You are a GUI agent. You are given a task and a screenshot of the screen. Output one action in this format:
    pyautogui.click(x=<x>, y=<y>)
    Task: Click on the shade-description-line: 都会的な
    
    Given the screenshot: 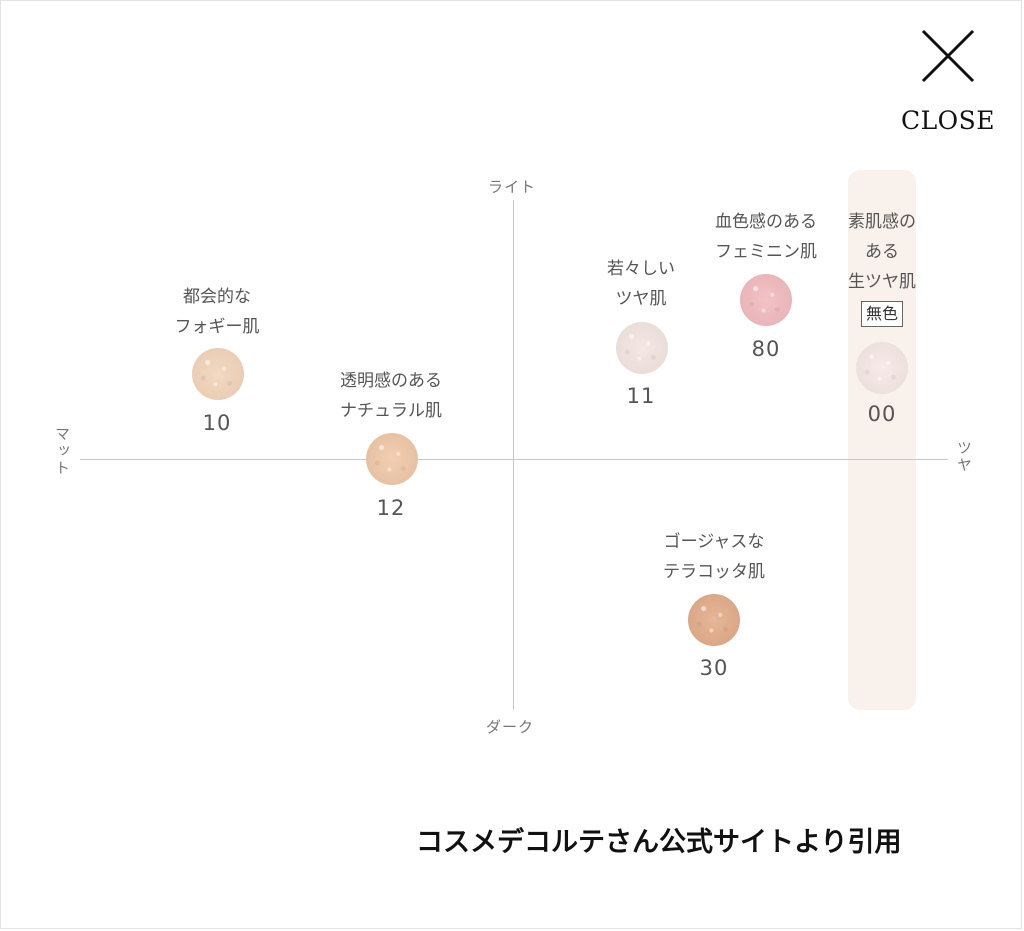 What is the action you would take?
    pyautogui.click(x=217, y=297)
    